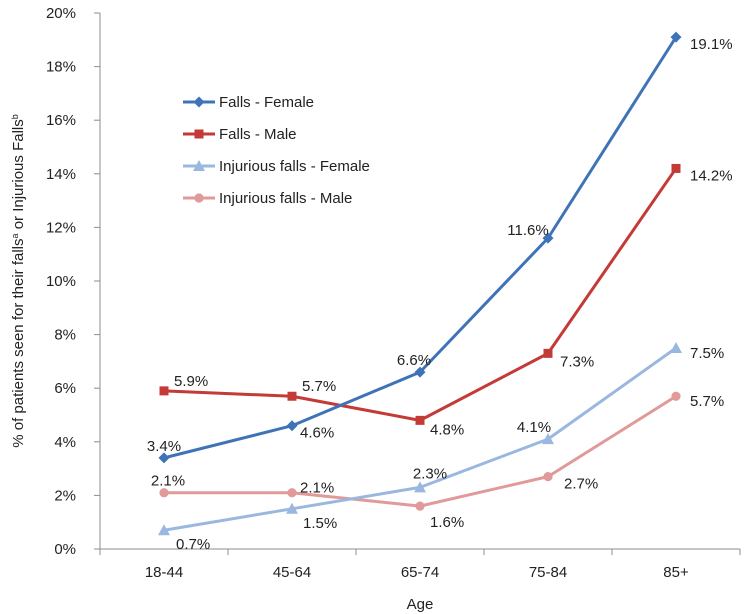  Describe the element at coordinates (707, 401) in the screenshot. I see `data-label-injurious-falls-male: 5.7%` at that location.